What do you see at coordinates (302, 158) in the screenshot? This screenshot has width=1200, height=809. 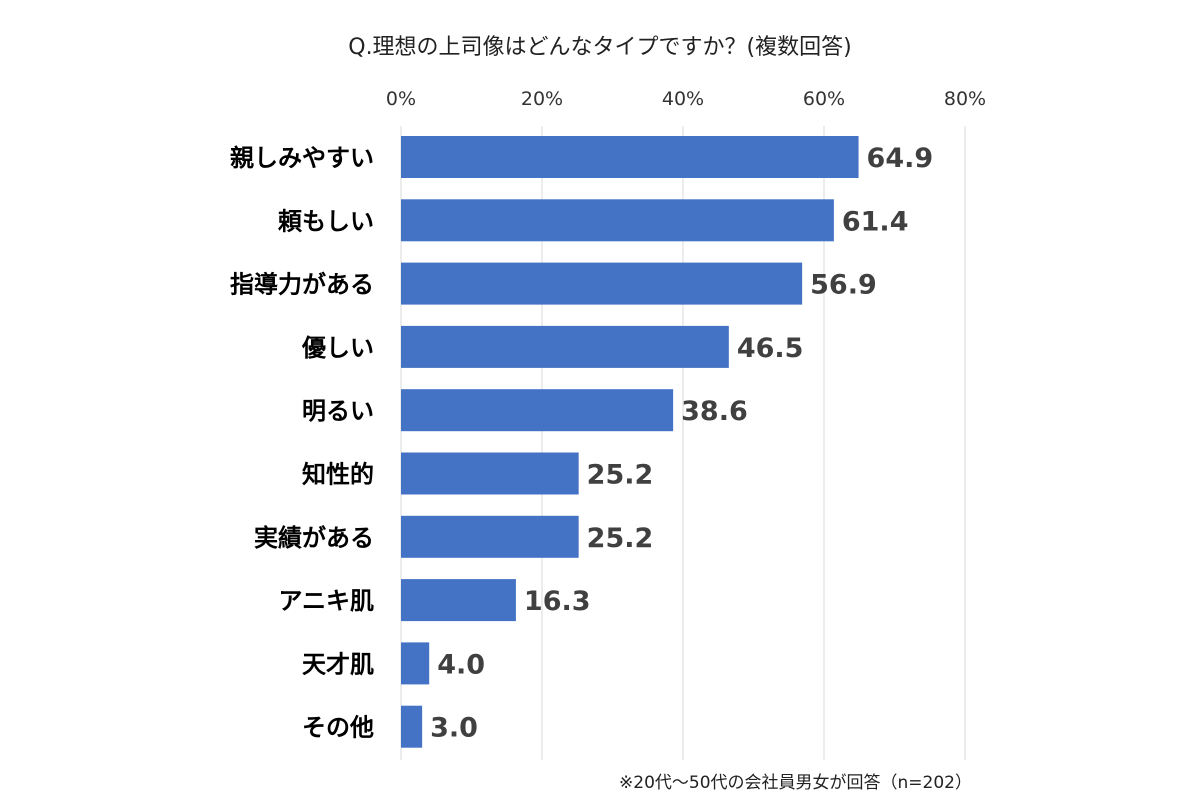 I see `category-label: 親しみやすい` at bounding box center [302, 158].